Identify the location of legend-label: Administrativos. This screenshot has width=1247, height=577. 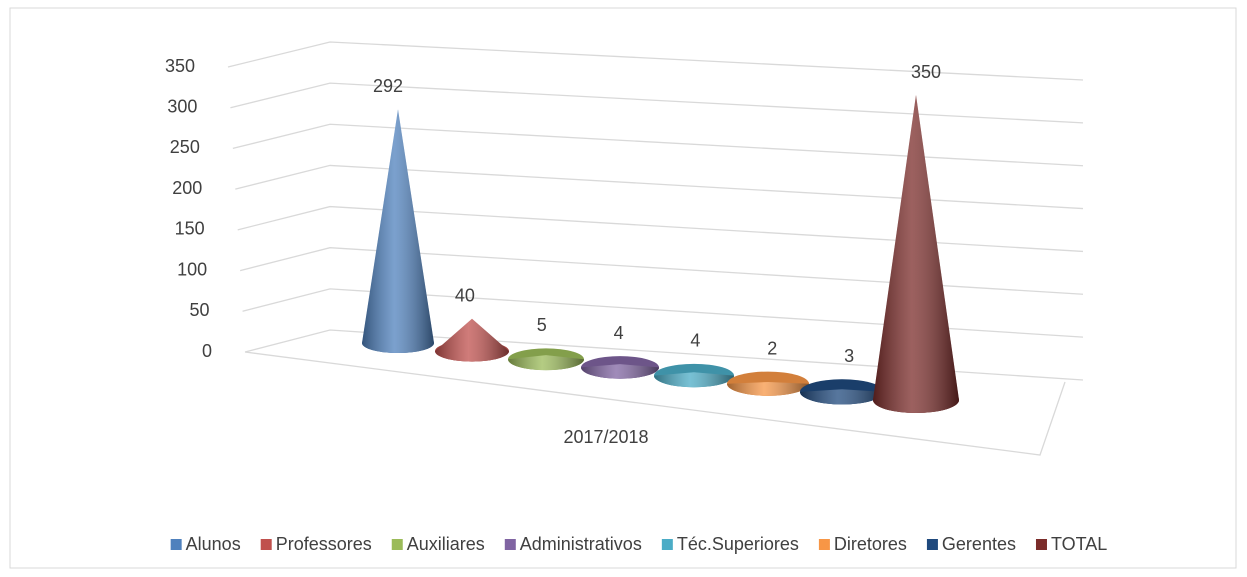
(581, 544).